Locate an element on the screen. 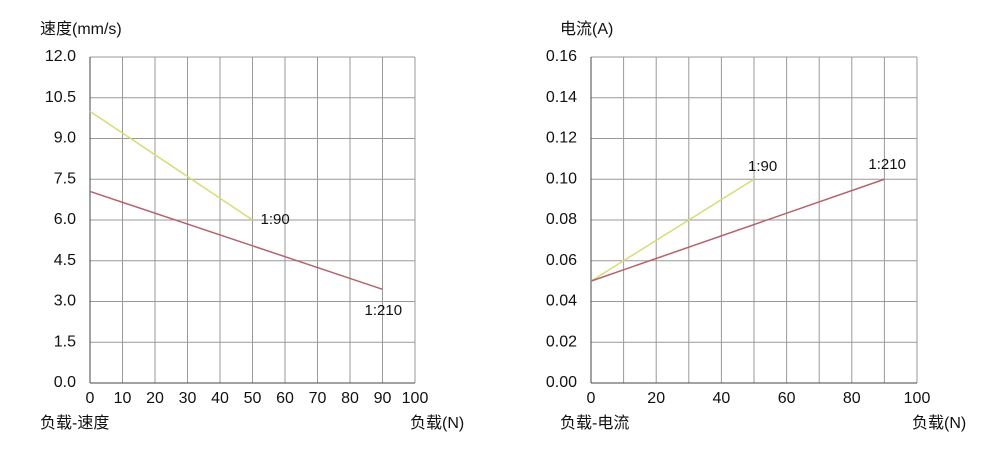  y-tick-label: 0.04 is located at coordinates (561, 301).